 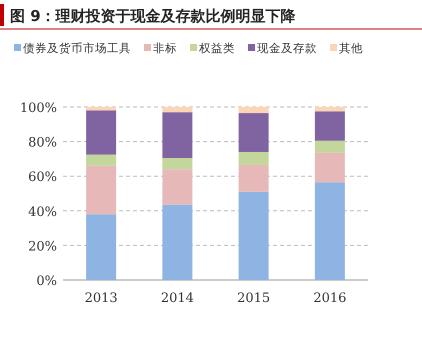 I want to click on y-tick-label: 80%, so click(x=42, y=143).